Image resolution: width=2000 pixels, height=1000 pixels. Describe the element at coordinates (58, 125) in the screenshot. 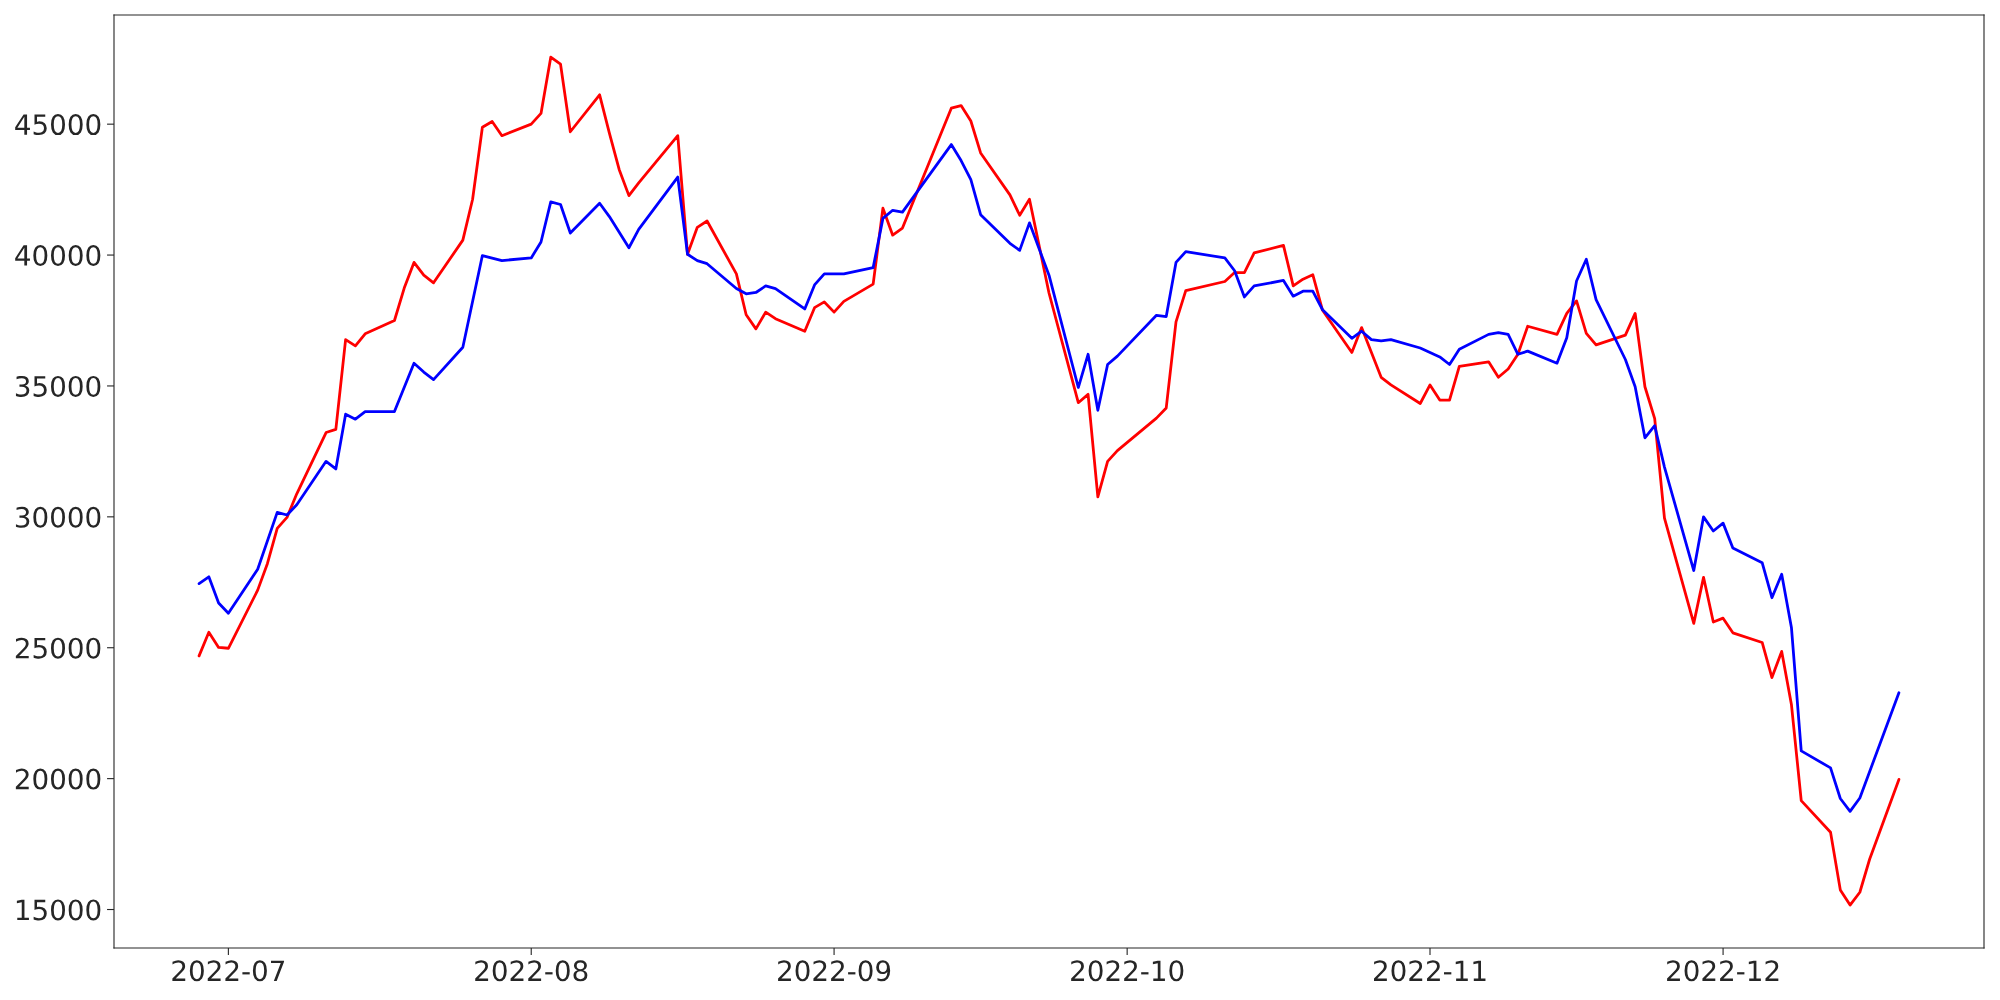

I see `y-tick-label: 45000` at that location.